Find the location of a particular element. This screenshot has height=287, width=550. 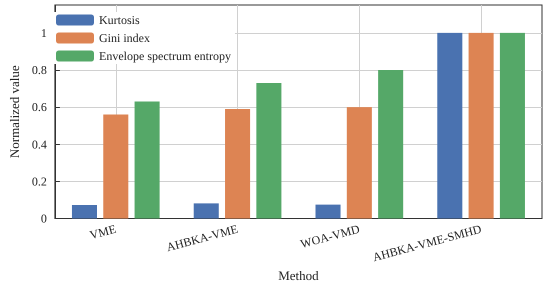

y-tick-label: 0.4 is located at coordinates (39, 144).